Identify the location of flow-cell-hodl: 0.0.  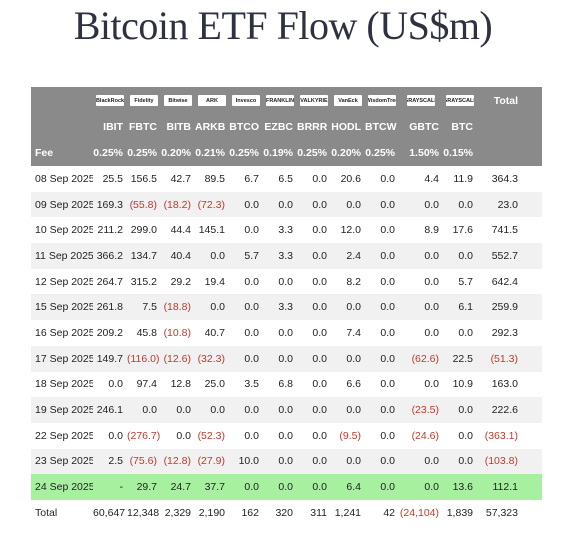
(353, 204).